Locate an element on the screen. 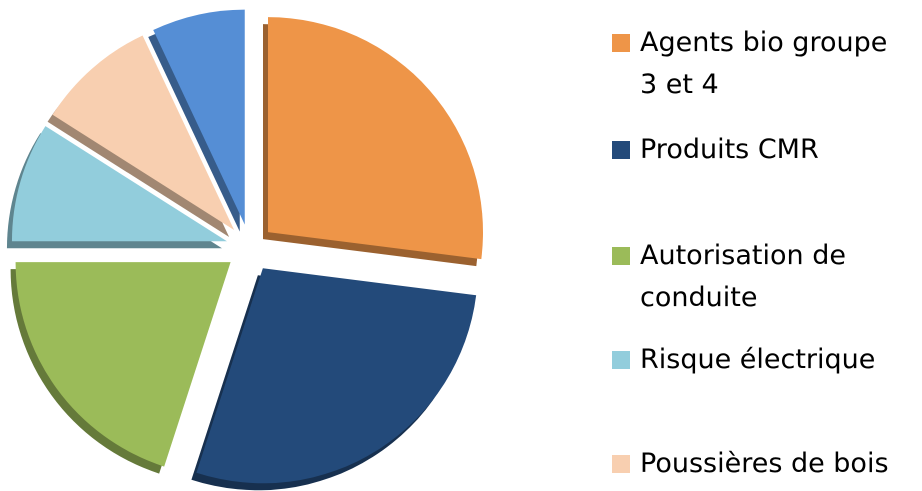 This screenshot has width=922, height=491. legend-label: Risque électrique is located at coordinates (758, 359).